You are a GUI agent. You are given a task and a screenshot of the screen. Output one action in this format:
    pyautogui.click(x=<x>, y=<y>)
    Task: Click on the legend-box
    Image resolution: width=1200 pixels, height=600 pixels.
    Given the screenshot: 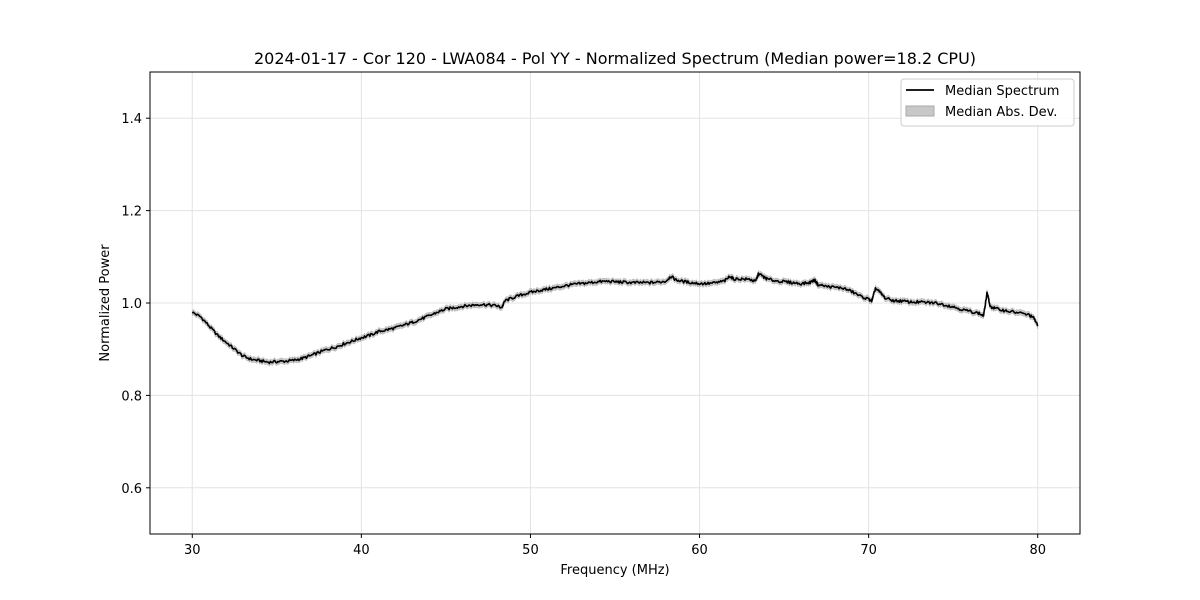 What is the action you would take?
    pyautogui.click(x=987, y=102)
    